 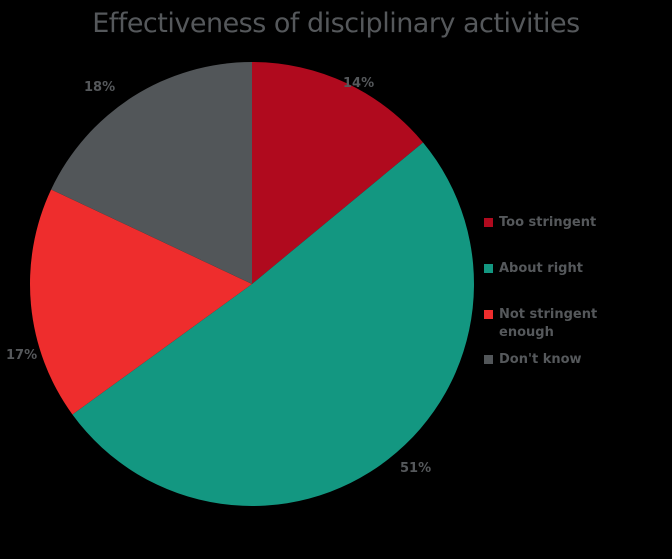 What do you see at coordinates (540, 324) in the screenshot?
I see `legend-item-not-stringent-enough: Not stringent enough` at bounding box center [540, 324].